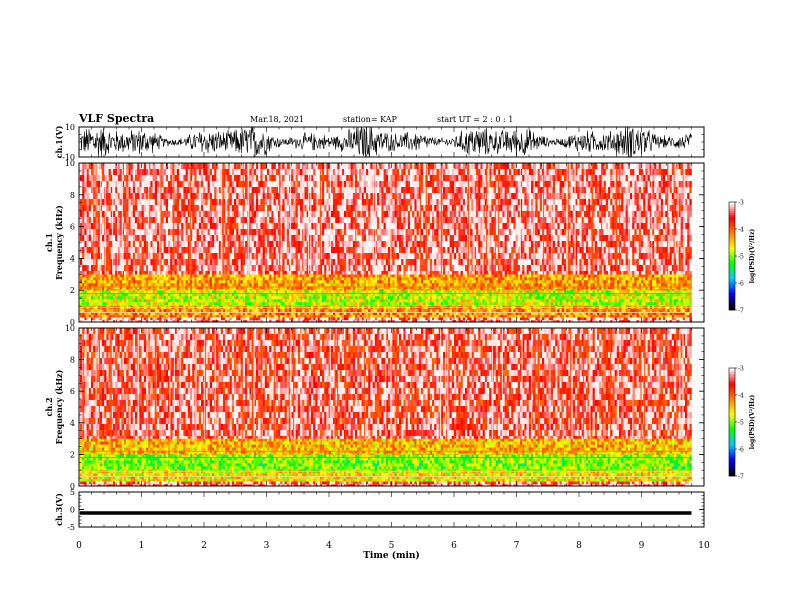 Image resolution: width=792 pixels, height=612 pixels. Describe the element at coordinates (370, 119) in the screenshot. I see `station-label: station= KAP` at that location.